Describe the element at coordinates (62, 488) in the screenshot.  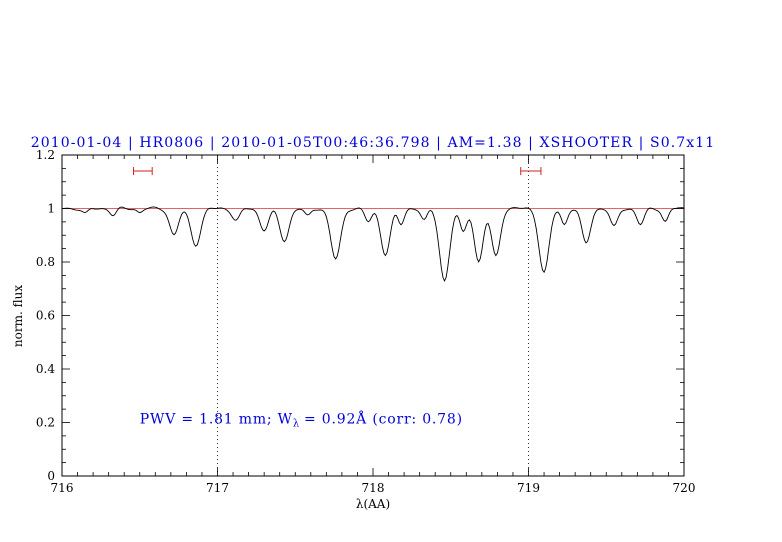
I see `x-tick-label: 716` at that location.